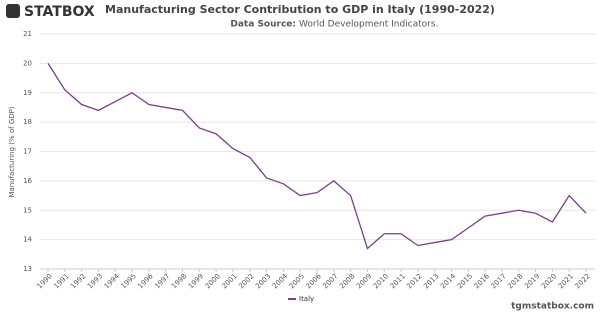 This screenshot has width=600, height=314. What do you see at coordinates (162, 281) in the screenshot?
I see `x-tick-label: 1997` at bounding box center [162, 281].